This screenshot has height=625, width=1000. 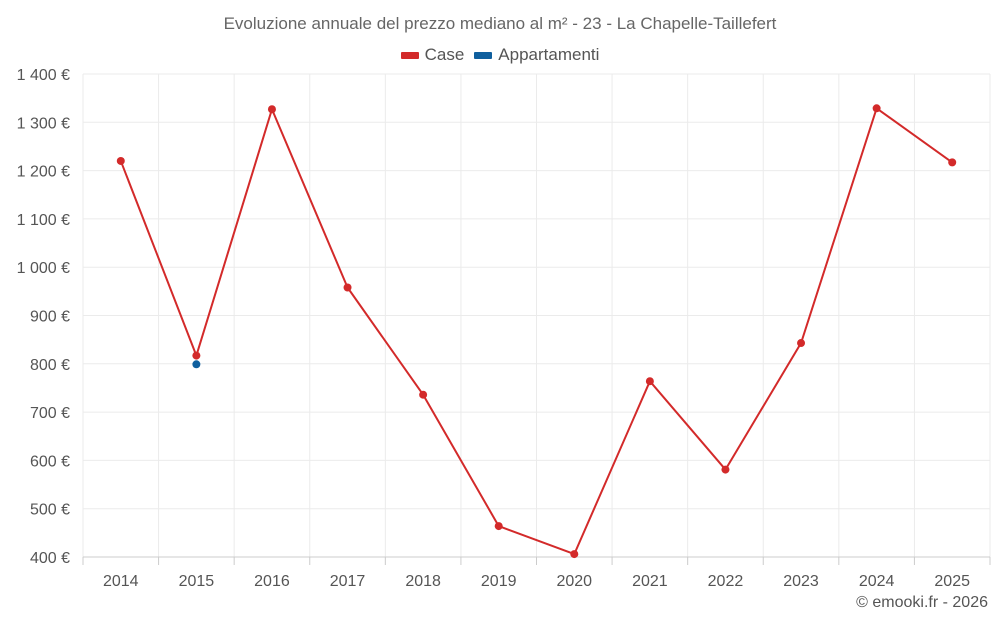 I want to click on data-point-case-2021, so click(x=649, y=381).